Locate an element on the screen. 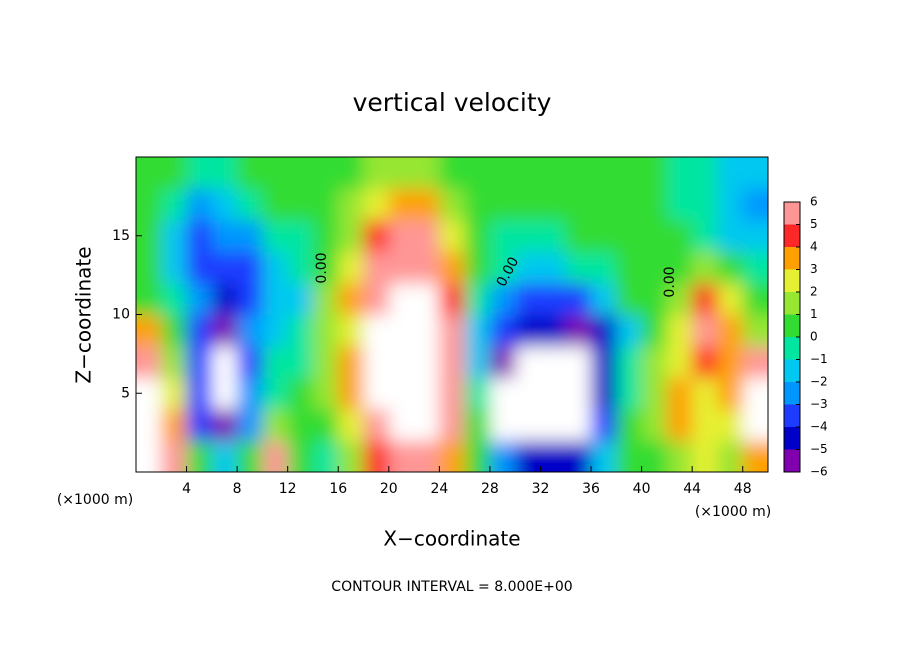  y-tick-label: 10 is located at coordinates (121, 315).